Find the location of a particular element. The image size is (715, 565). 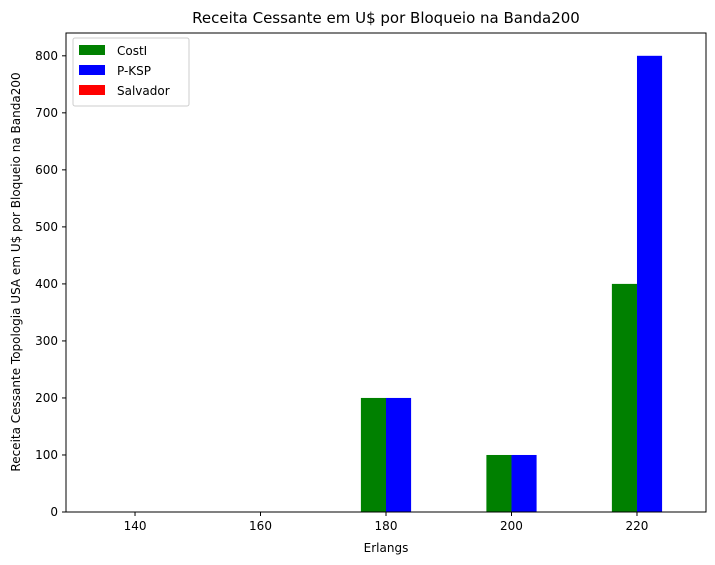

y-tick-label: 0 is located at coordinates (54, 512).